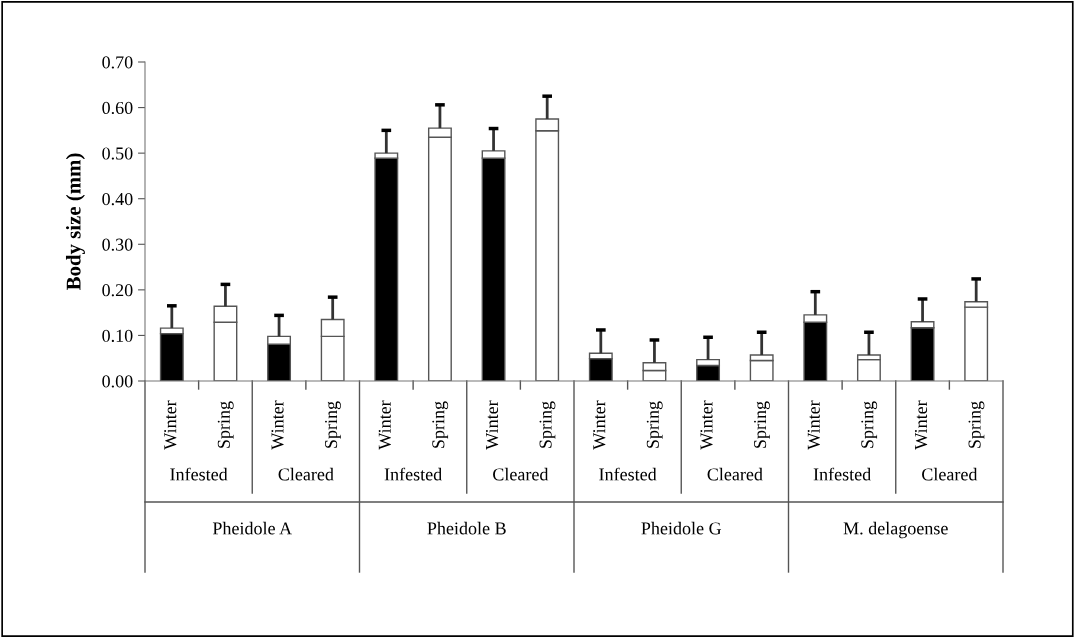 Image resolution: width=1076 pixels, height=638 pixels. I want to click on y-tick-label: 0.40, so click(117, 199).